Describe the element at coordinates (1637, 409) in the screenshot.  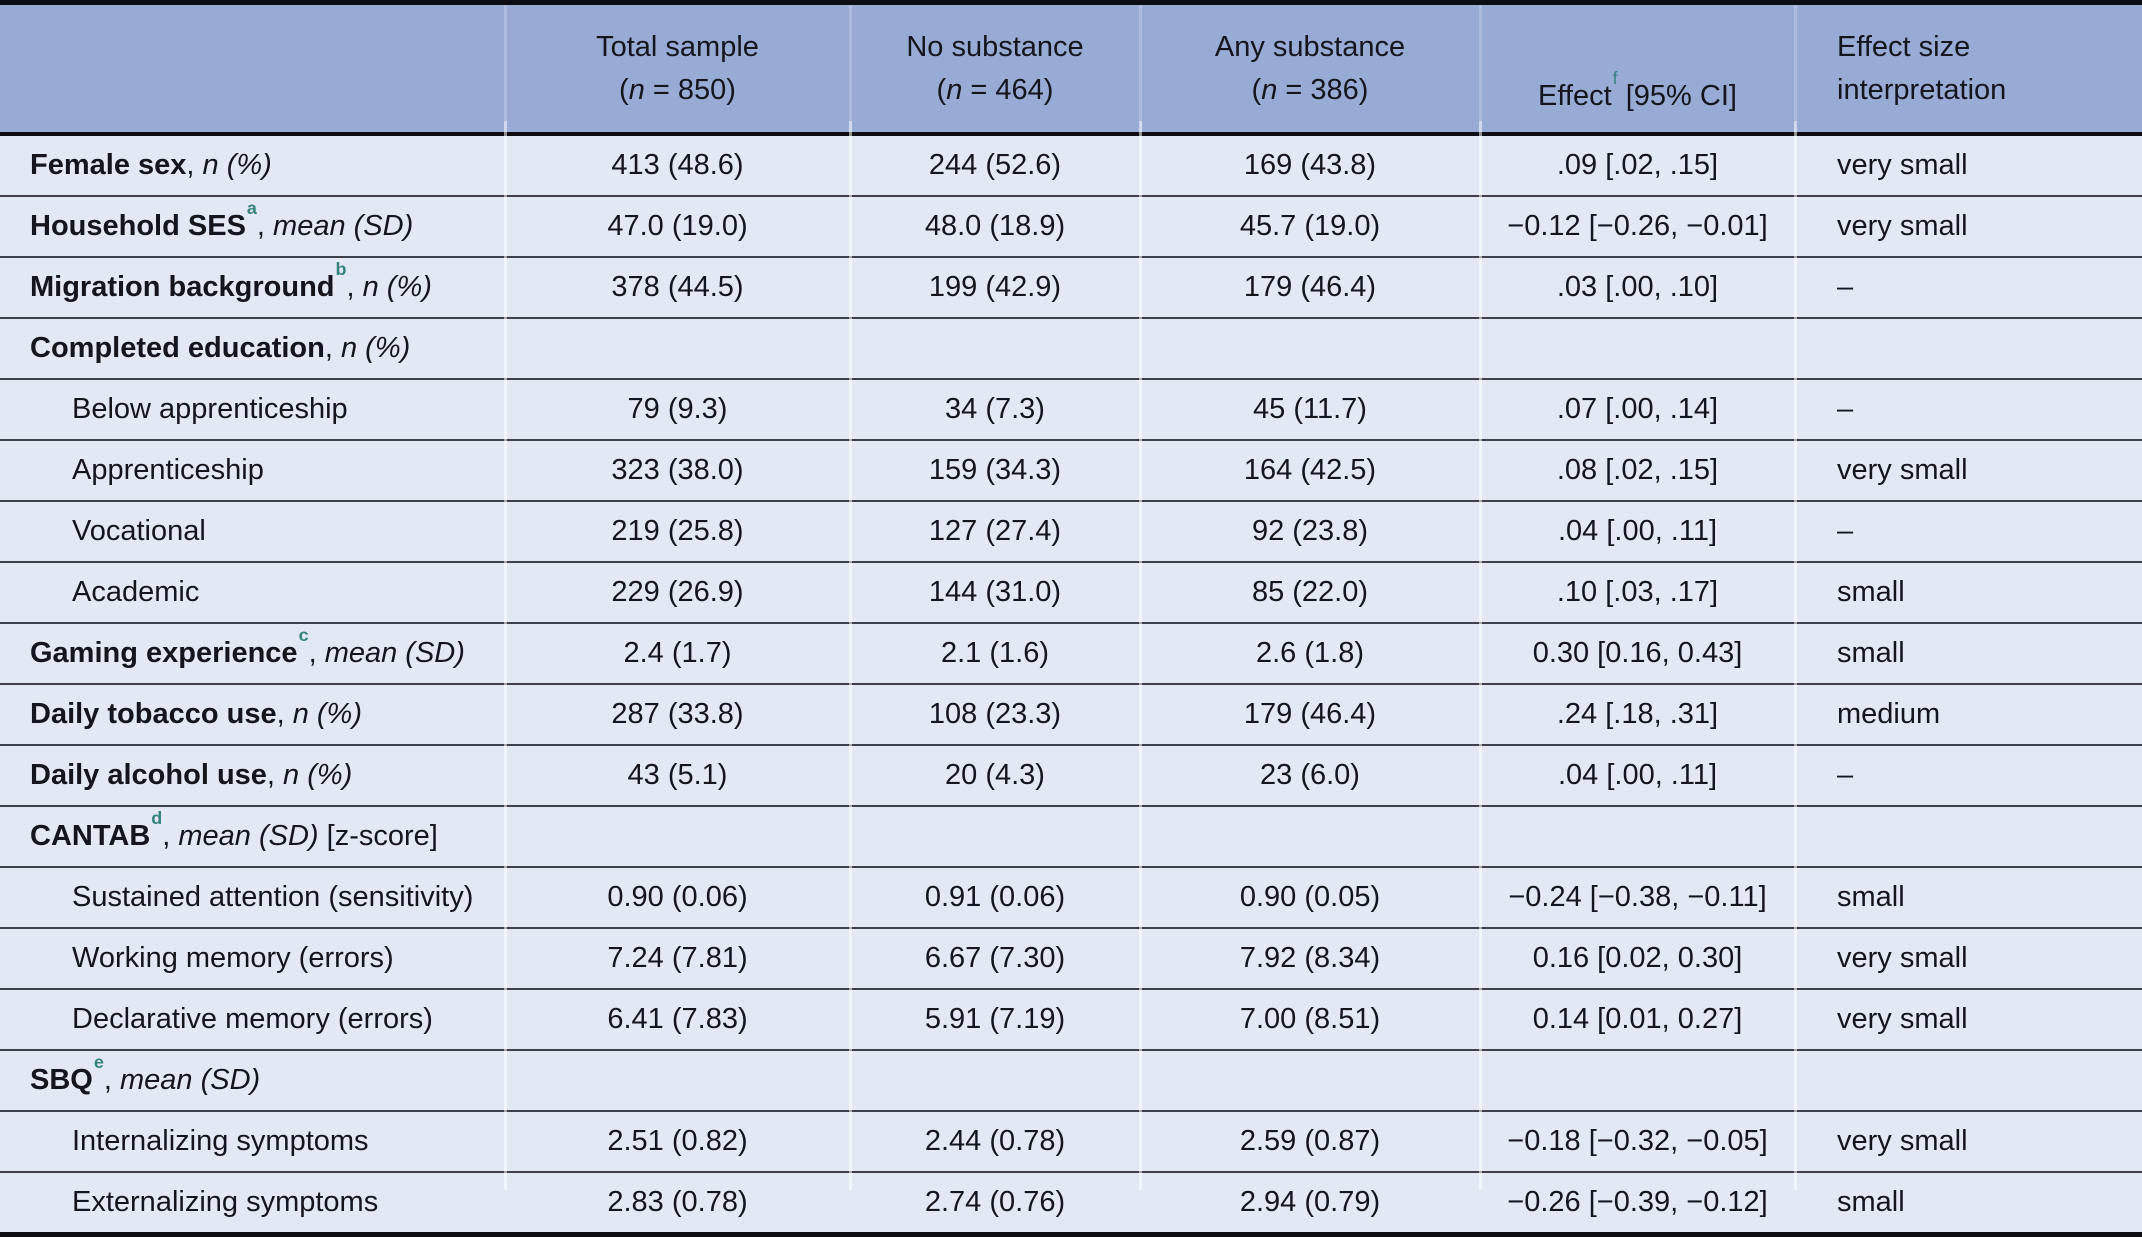
I see `effect-cell: .07 [.00, .14]` at that location.